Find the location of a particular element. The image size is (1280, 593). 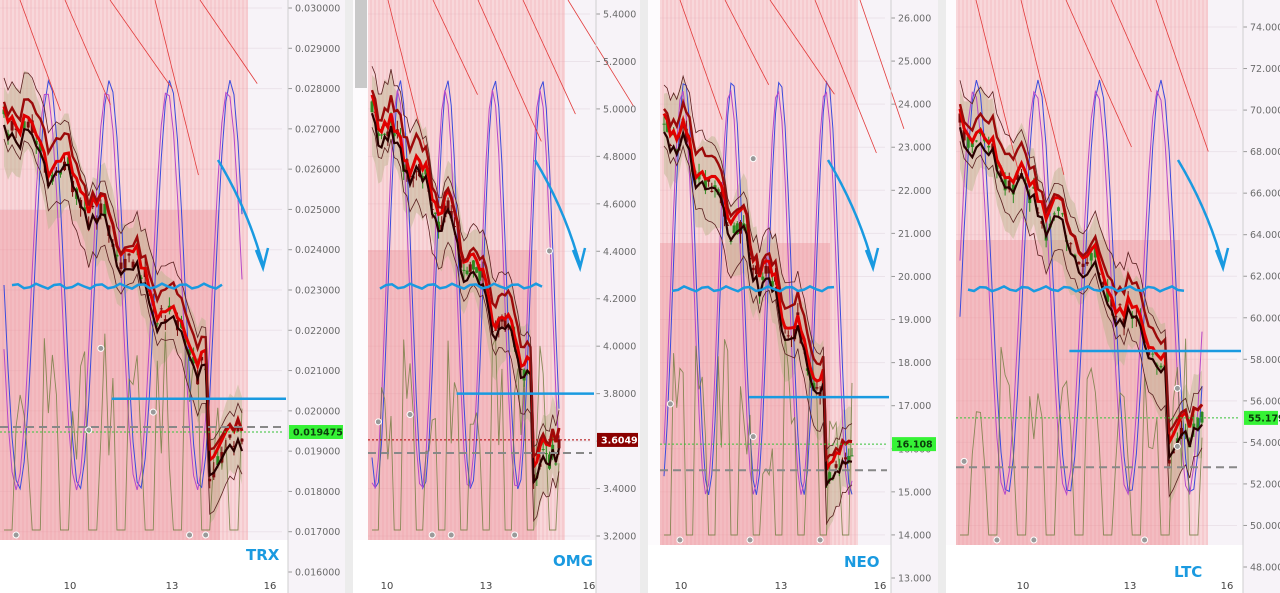

y-tick-label: 60.000 is located at coordinates (1265, 318).